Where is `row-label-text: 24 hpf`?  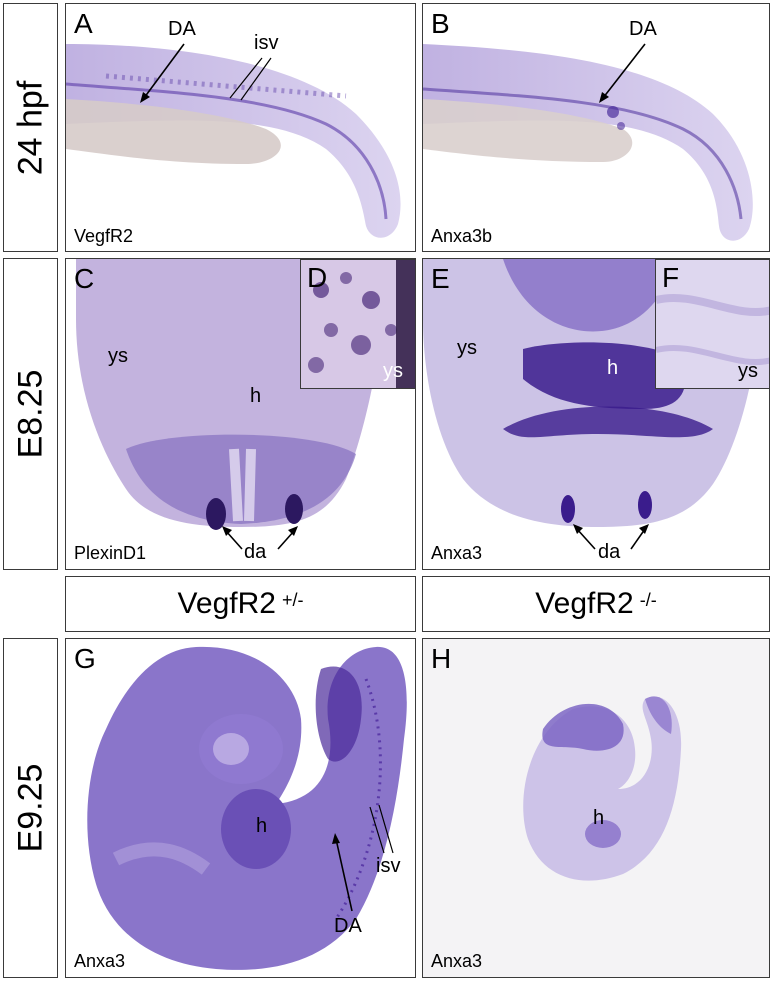
row-label-text: 24 hpf is located at coordinates (30, 127).